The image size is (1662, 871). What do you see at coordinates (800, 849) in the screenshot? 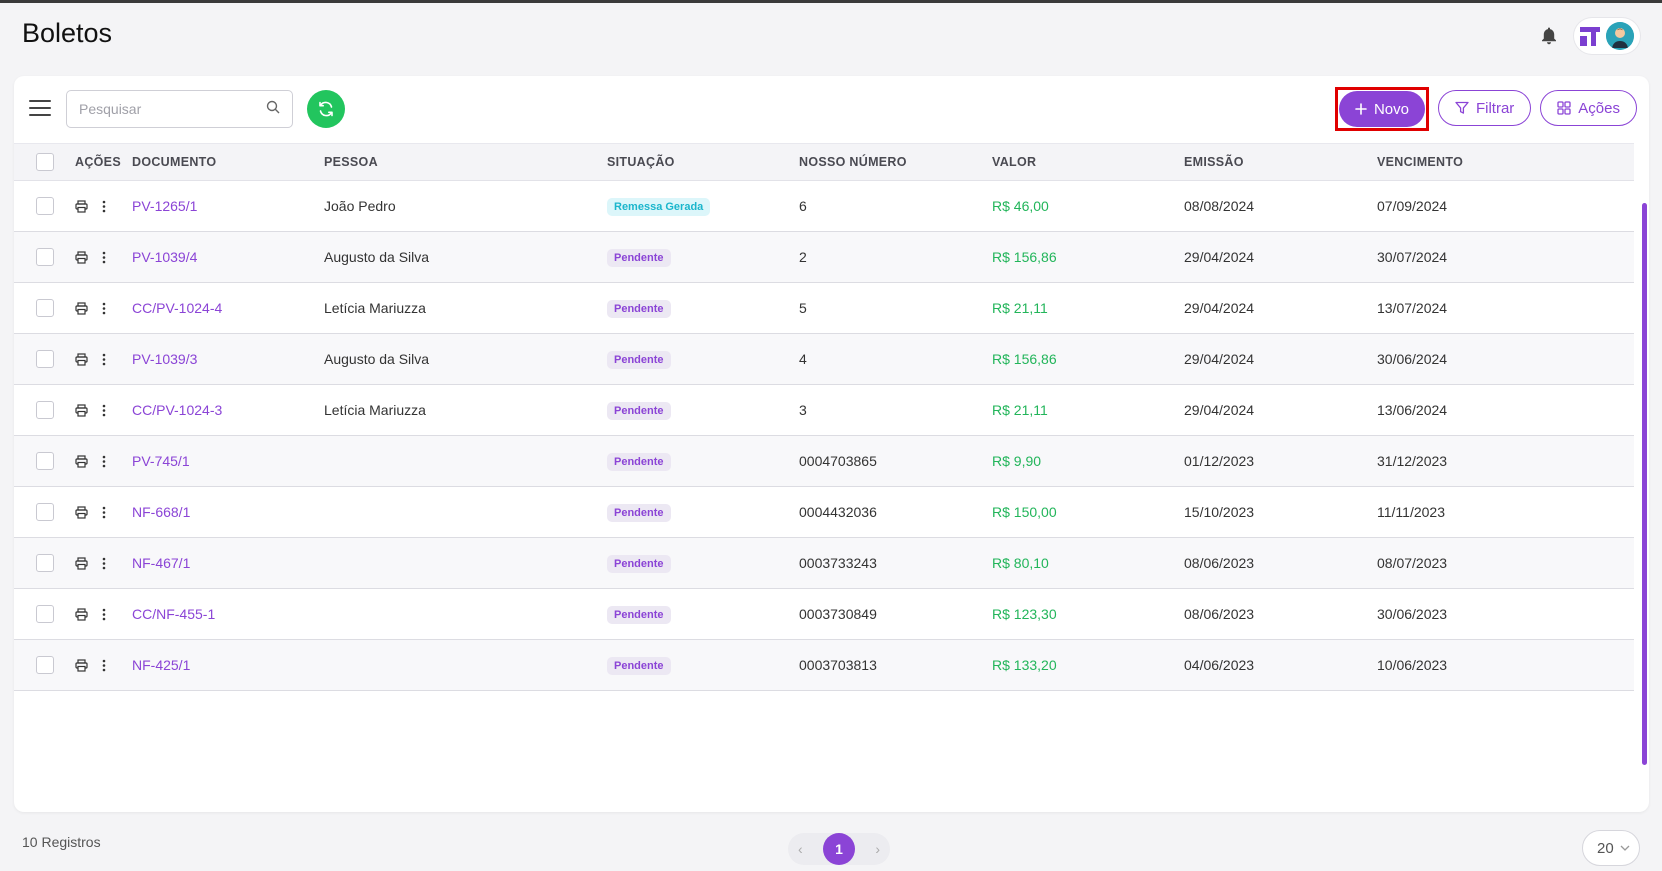
I see `prev-page-icon: ‹` at bounding box center [800, 849].